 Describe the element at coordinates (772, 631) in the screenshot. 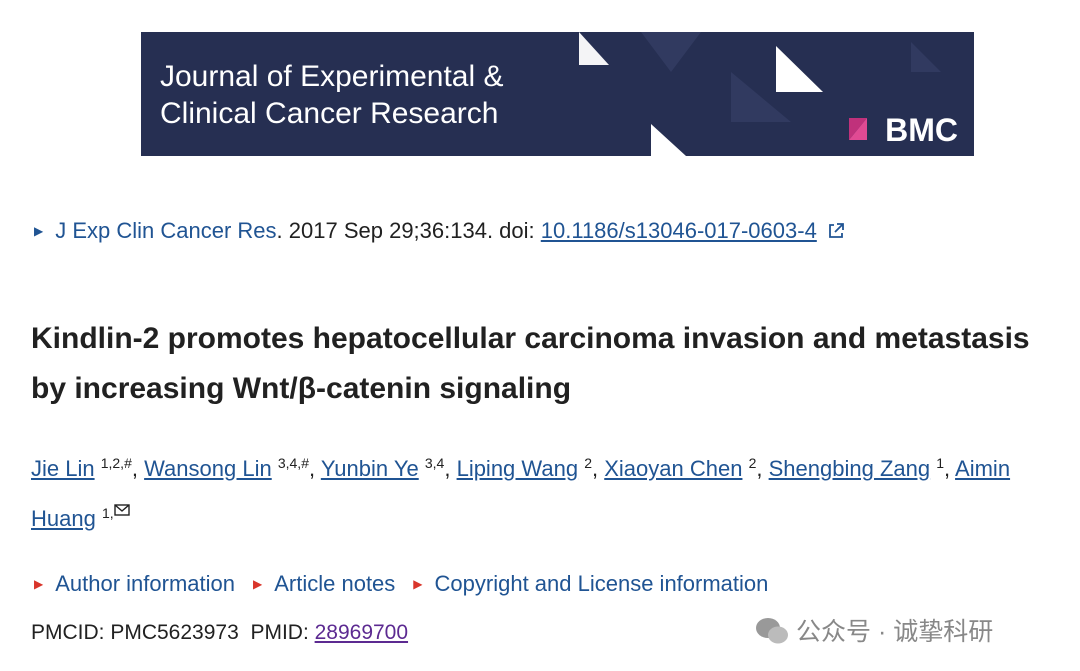

I see `wechat-icon` at that location.